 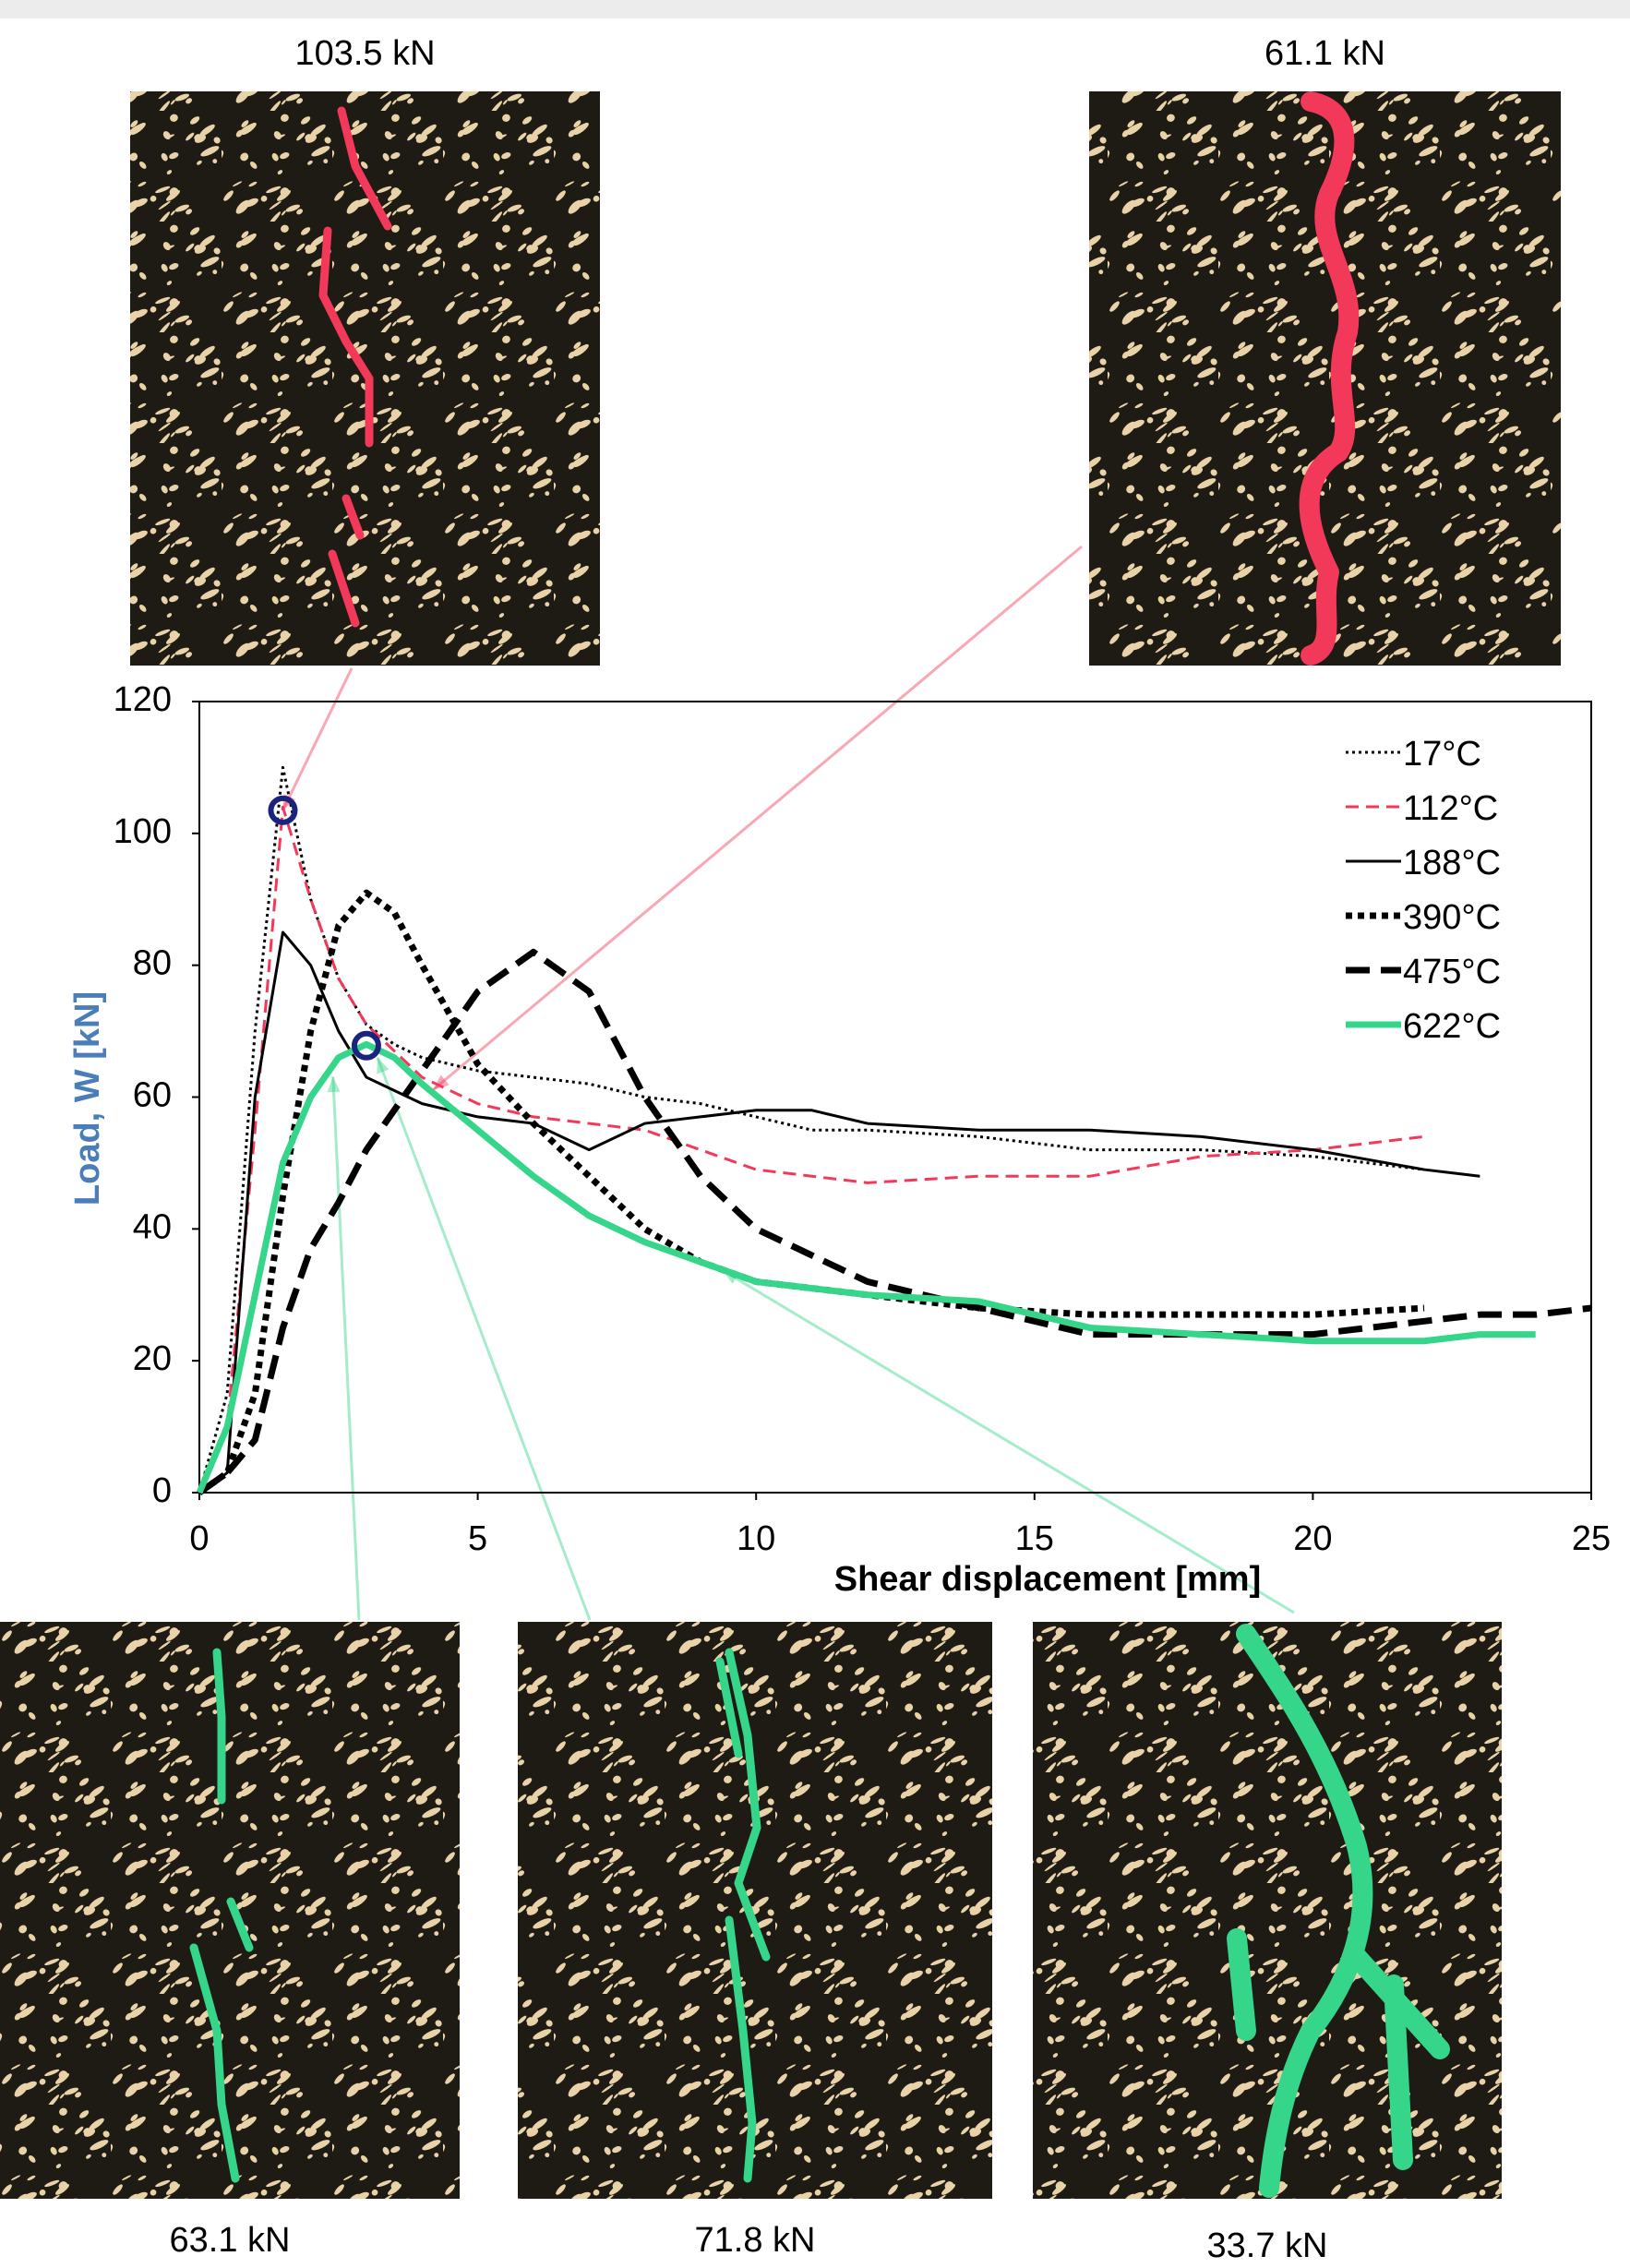 What do you see at coordinates (143, 831) in the screenshot?
I see `y-tick-label: 100` at bounding box center [143, 831].